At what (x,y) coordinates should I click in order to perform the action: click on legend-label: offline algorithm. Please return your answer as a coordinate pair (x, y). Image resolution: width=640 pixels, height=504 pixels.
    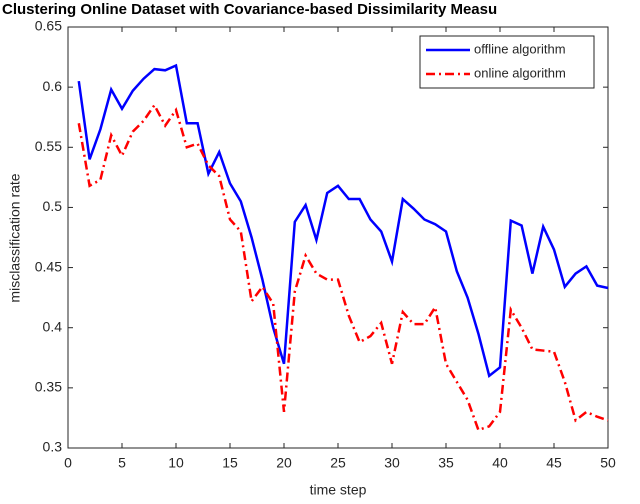
    Looking at the image, I should click on (520, 48).